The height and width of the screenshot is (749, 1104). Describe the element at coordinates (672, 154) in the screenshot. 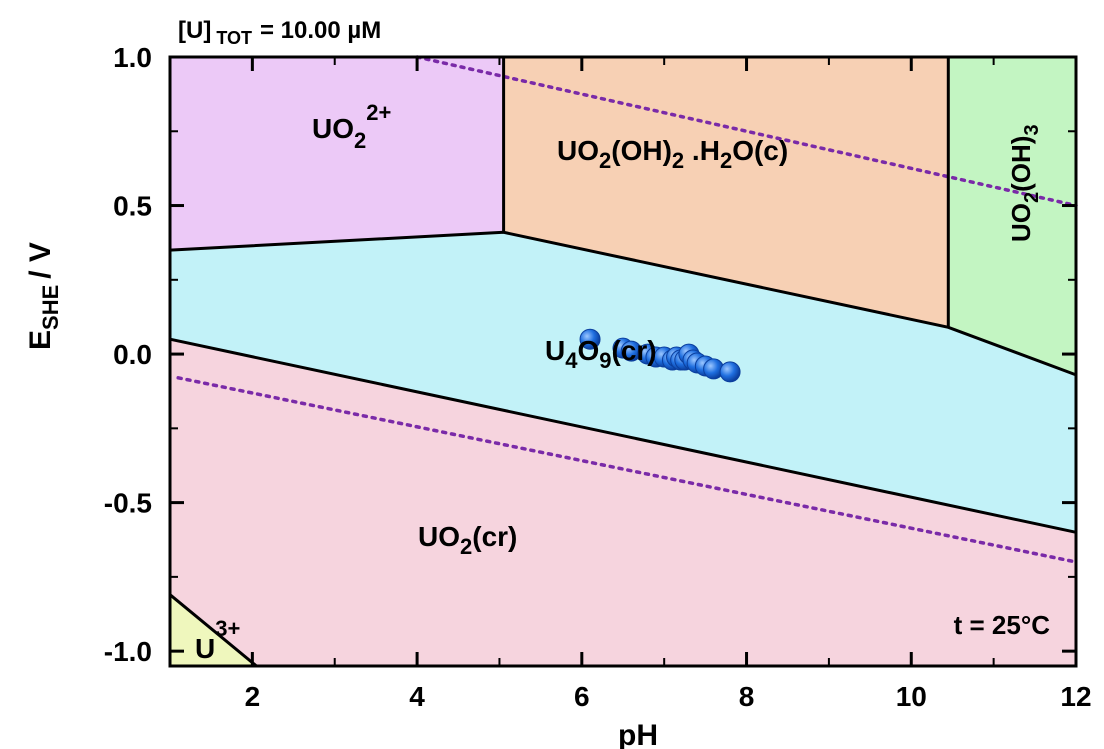

I see `label-uo2oh2-h2o: UO2(OH)2 .H2O(c)` at that location.